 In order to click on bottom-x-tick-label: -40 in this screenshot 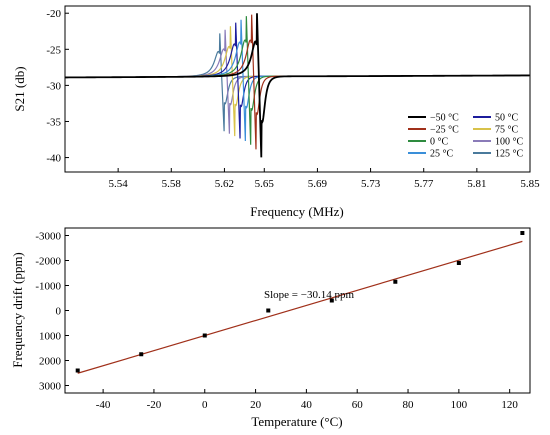, I will do `click(103, 405)`.